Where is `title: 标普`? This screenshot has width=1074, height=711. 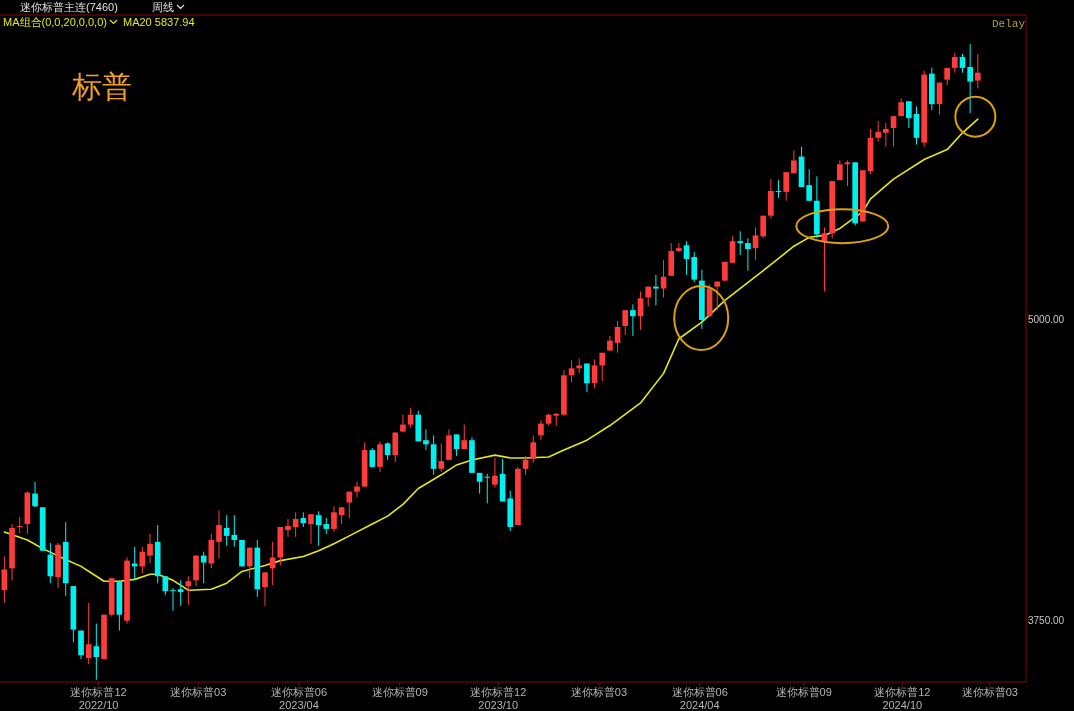
title: 标普 is located at coordinates (102, 86).